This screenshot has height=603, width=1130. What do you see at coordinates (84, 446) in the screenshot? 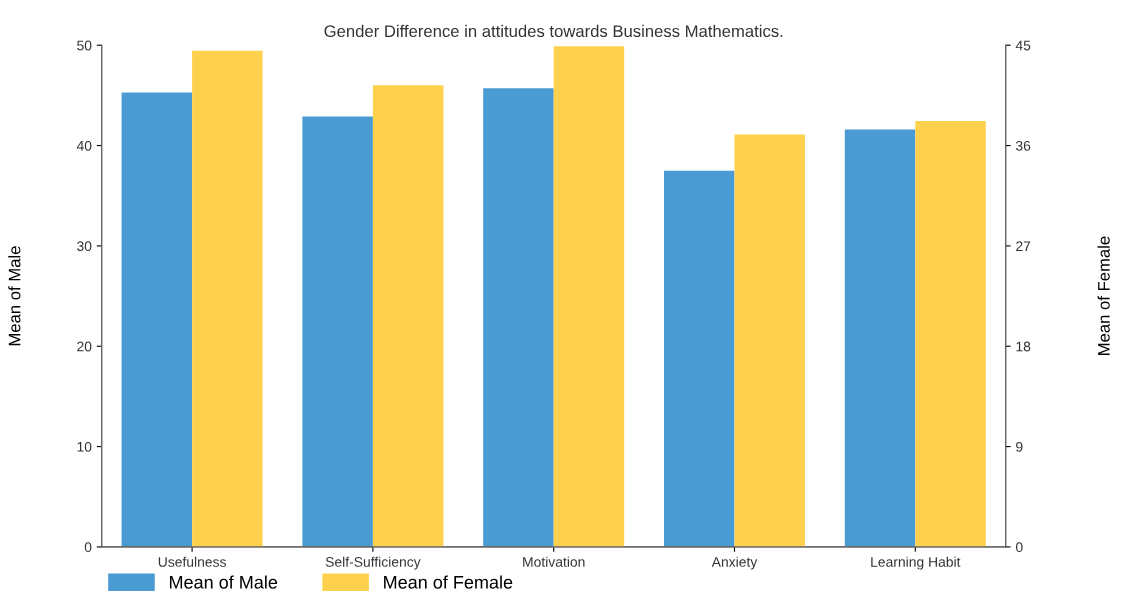
I see `y-tick-label: 10` at bounding box center [84, 446].